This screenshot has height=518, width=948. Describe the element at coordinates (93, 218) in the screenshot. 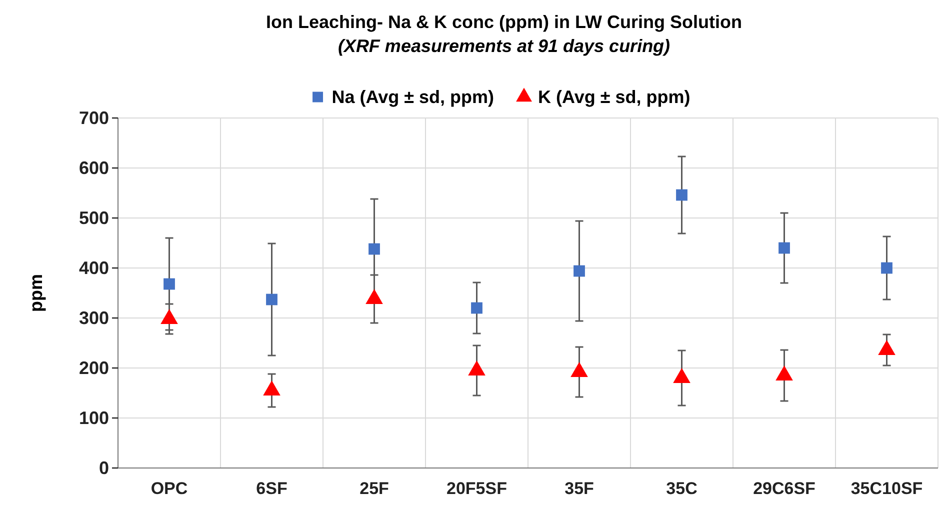

I see `y-tick-label: 500` at that location.